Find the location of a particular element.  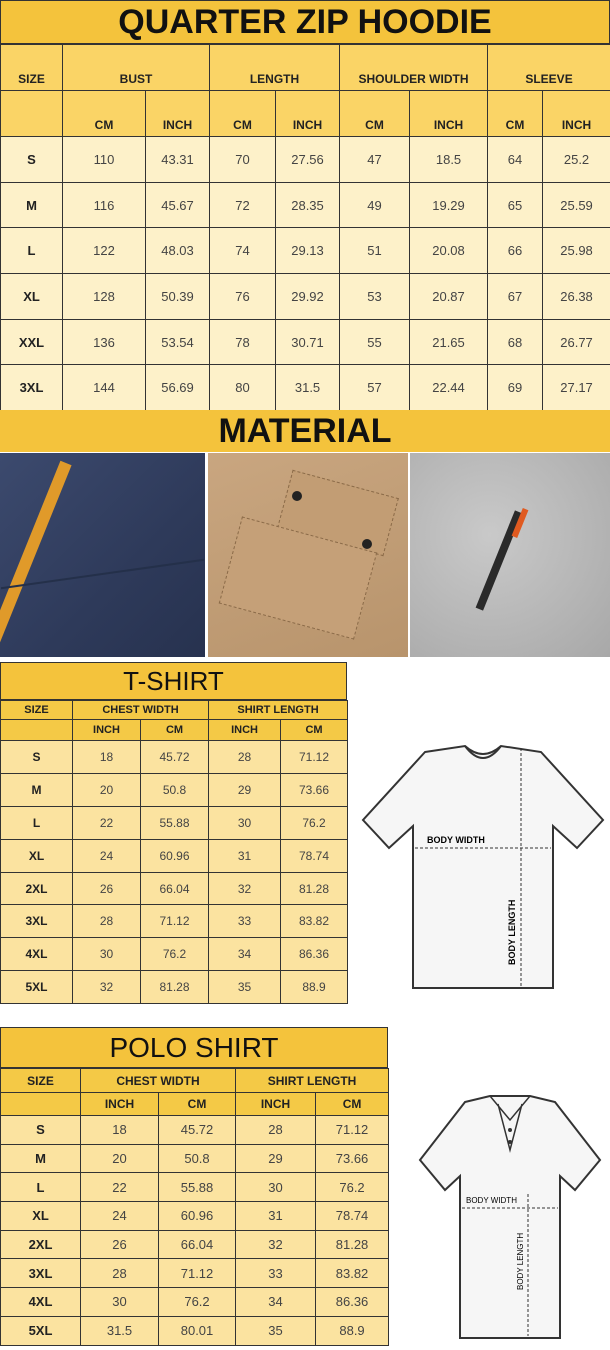

value-cell: 34 is located at coordinates (245, 954).